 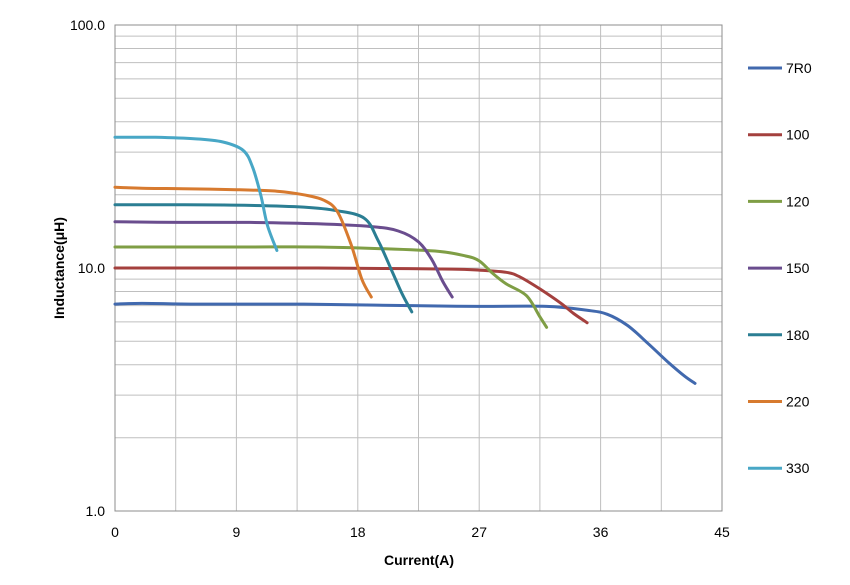 I want to click on legend-label-120: 120, so click(x=798, y=201).